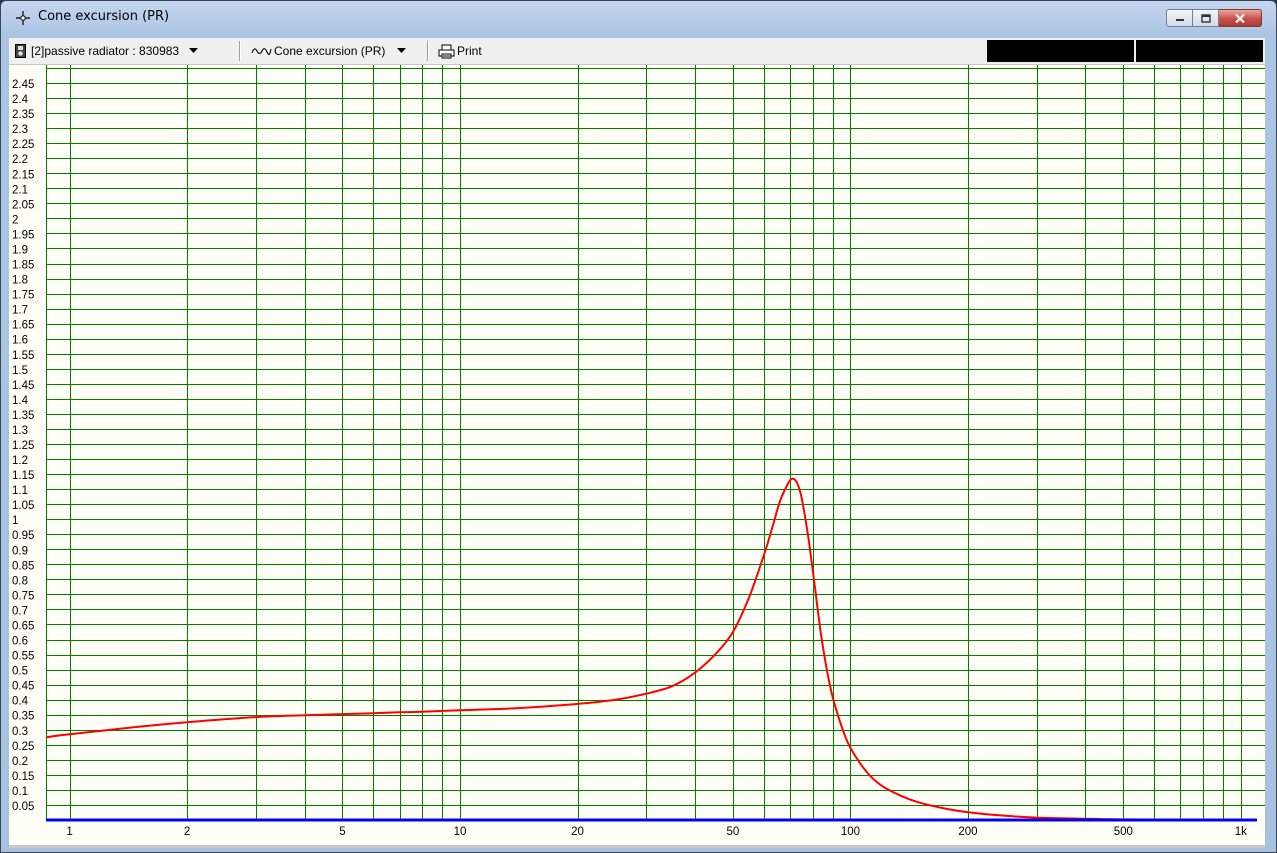 This screenshot has width=1277, height=853. I want to click on print-button: Print, so click(460, 51).